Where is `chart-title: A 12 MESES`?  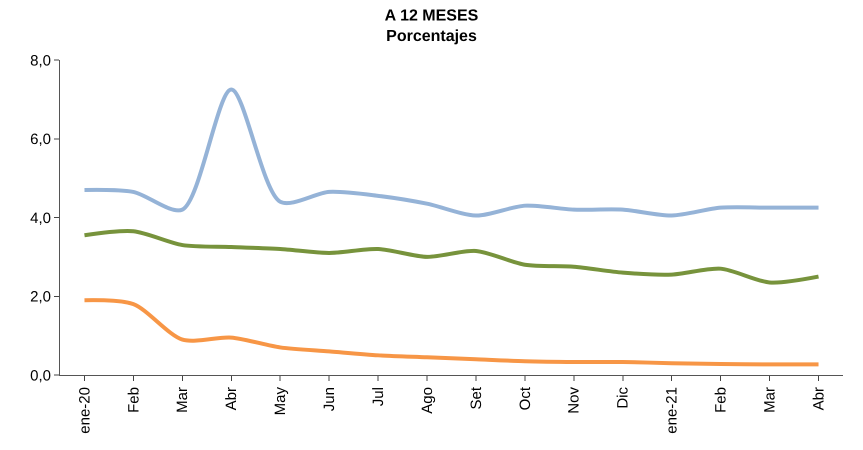
chart-title: A 12 MESES is located at coordinates (431, 15).